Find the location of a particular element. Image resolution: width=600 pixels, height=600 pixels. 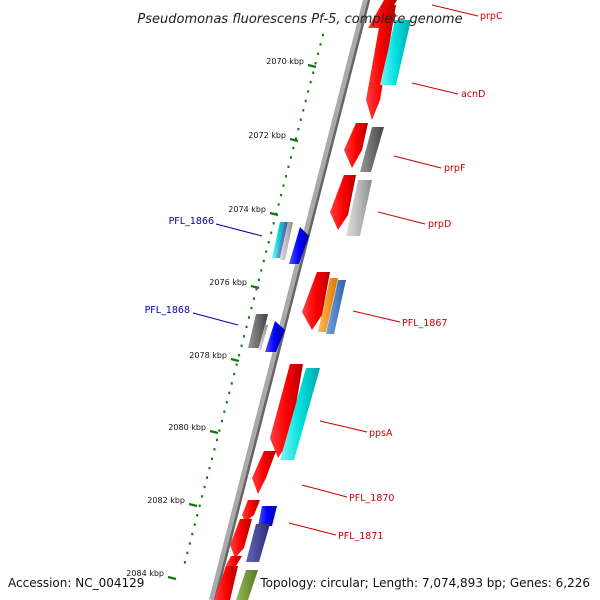

gene-label-forward: acnD is located at coordinates (473, 94).